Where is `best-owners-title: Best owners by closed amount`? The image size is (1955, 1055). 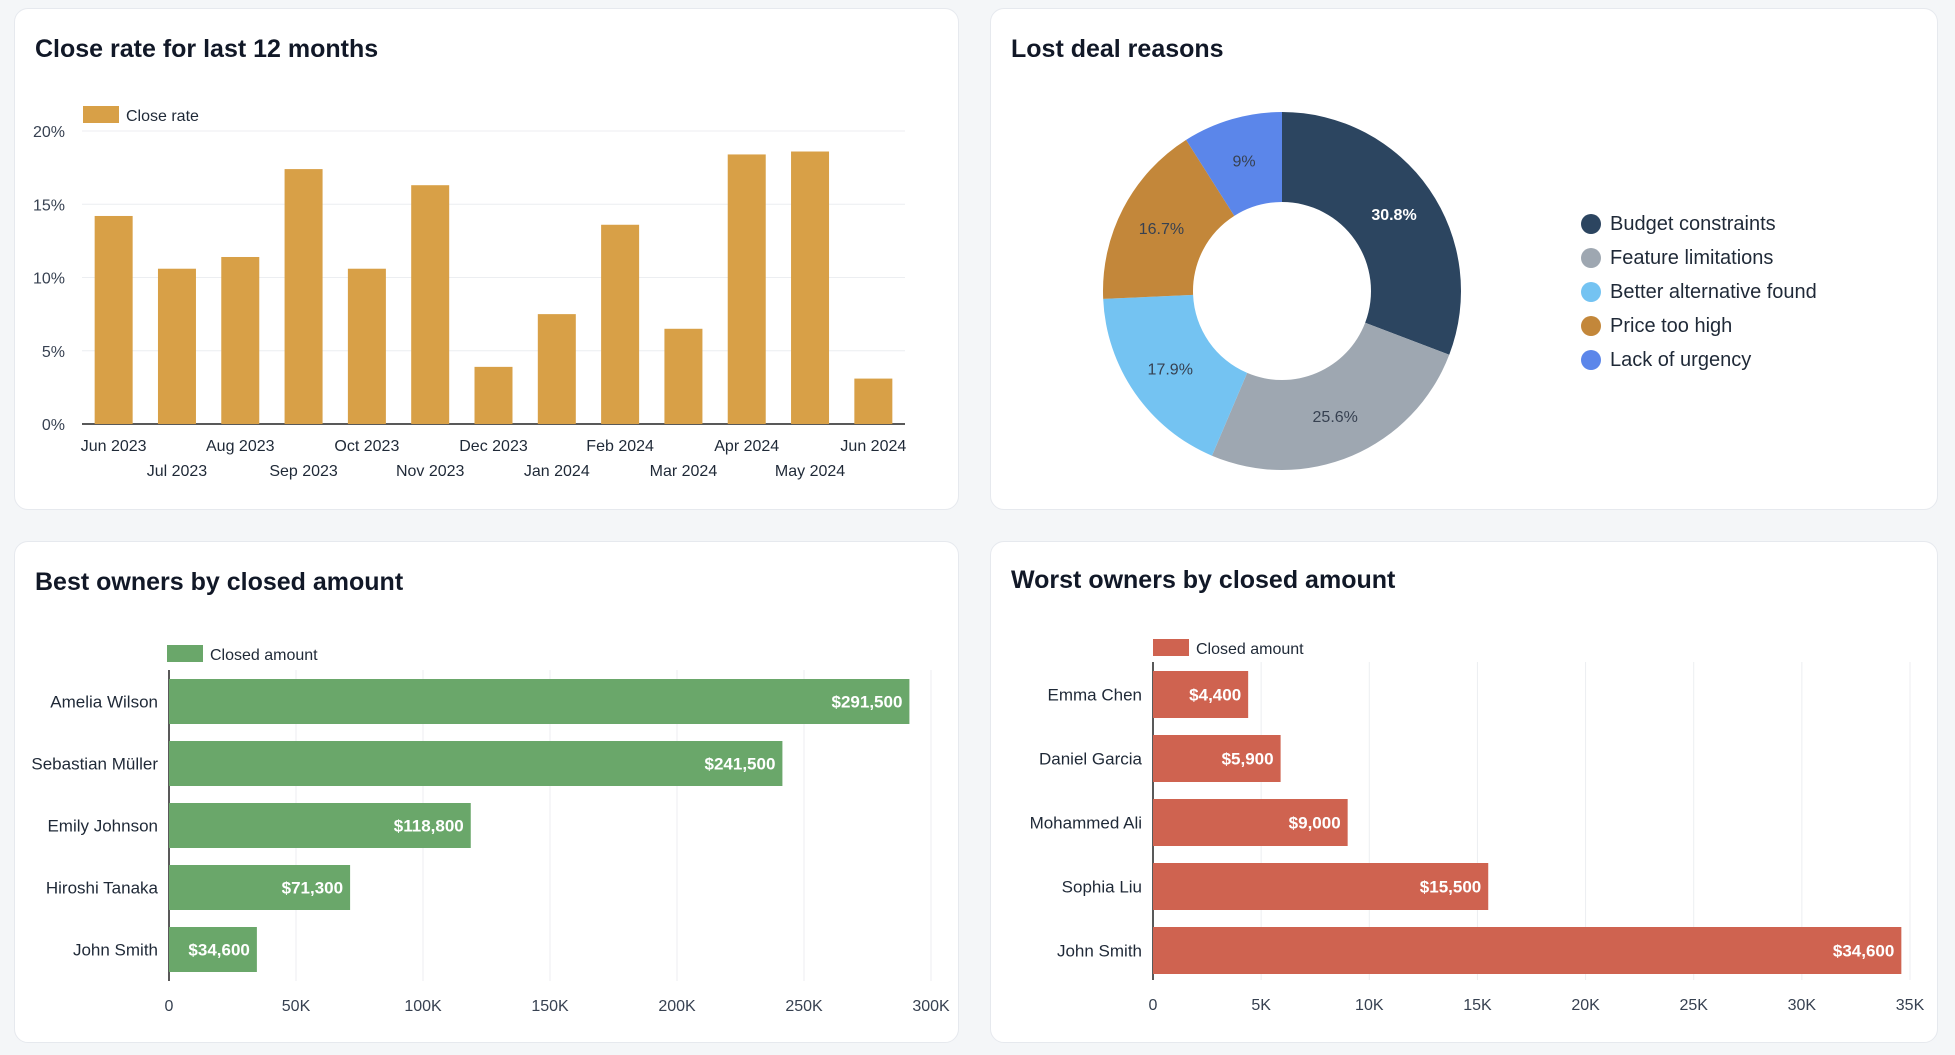 best-owners-title: Best owners by closed amount is located at coordinates (219, 582).